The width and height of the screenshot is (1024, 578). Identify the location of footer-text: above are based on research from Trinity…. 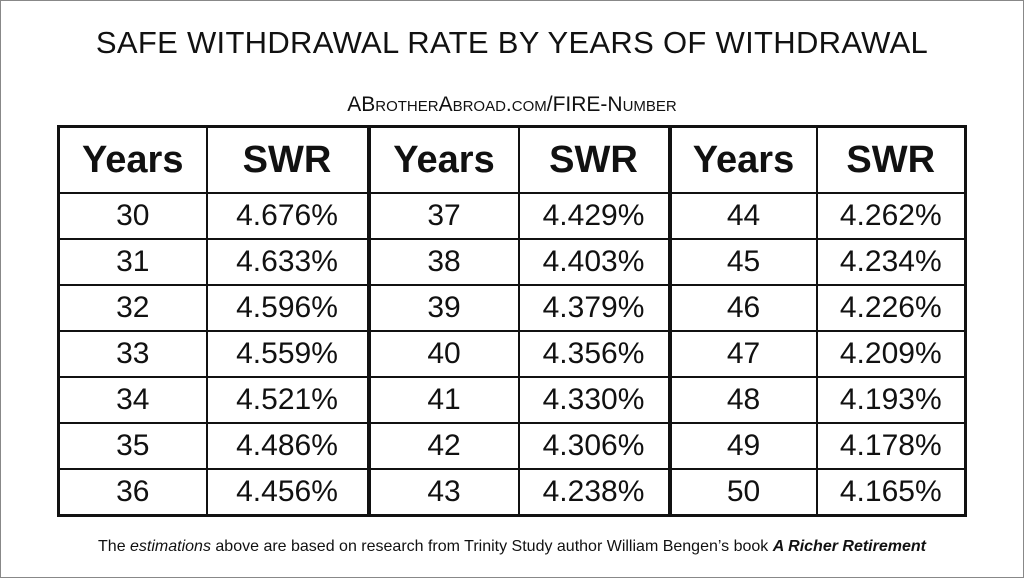
(491, 546).